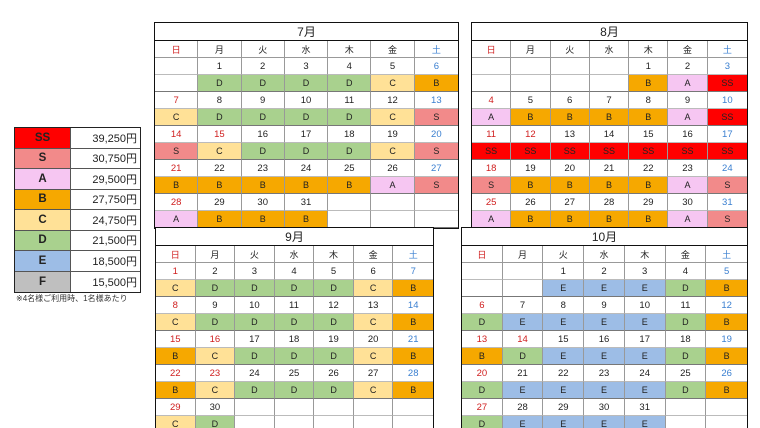 The image size is (760, 428). What do you see at coordinates (306, 66) in the screenshot?
I see `calendar-date: 3` at bounding box center [306, 66].